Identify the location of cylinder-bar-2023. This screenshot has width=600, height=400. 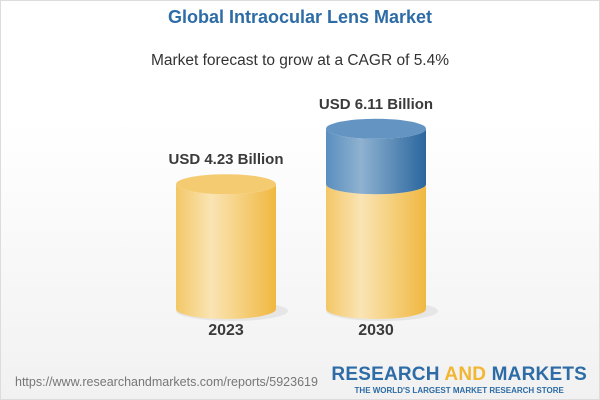
(226, 251).